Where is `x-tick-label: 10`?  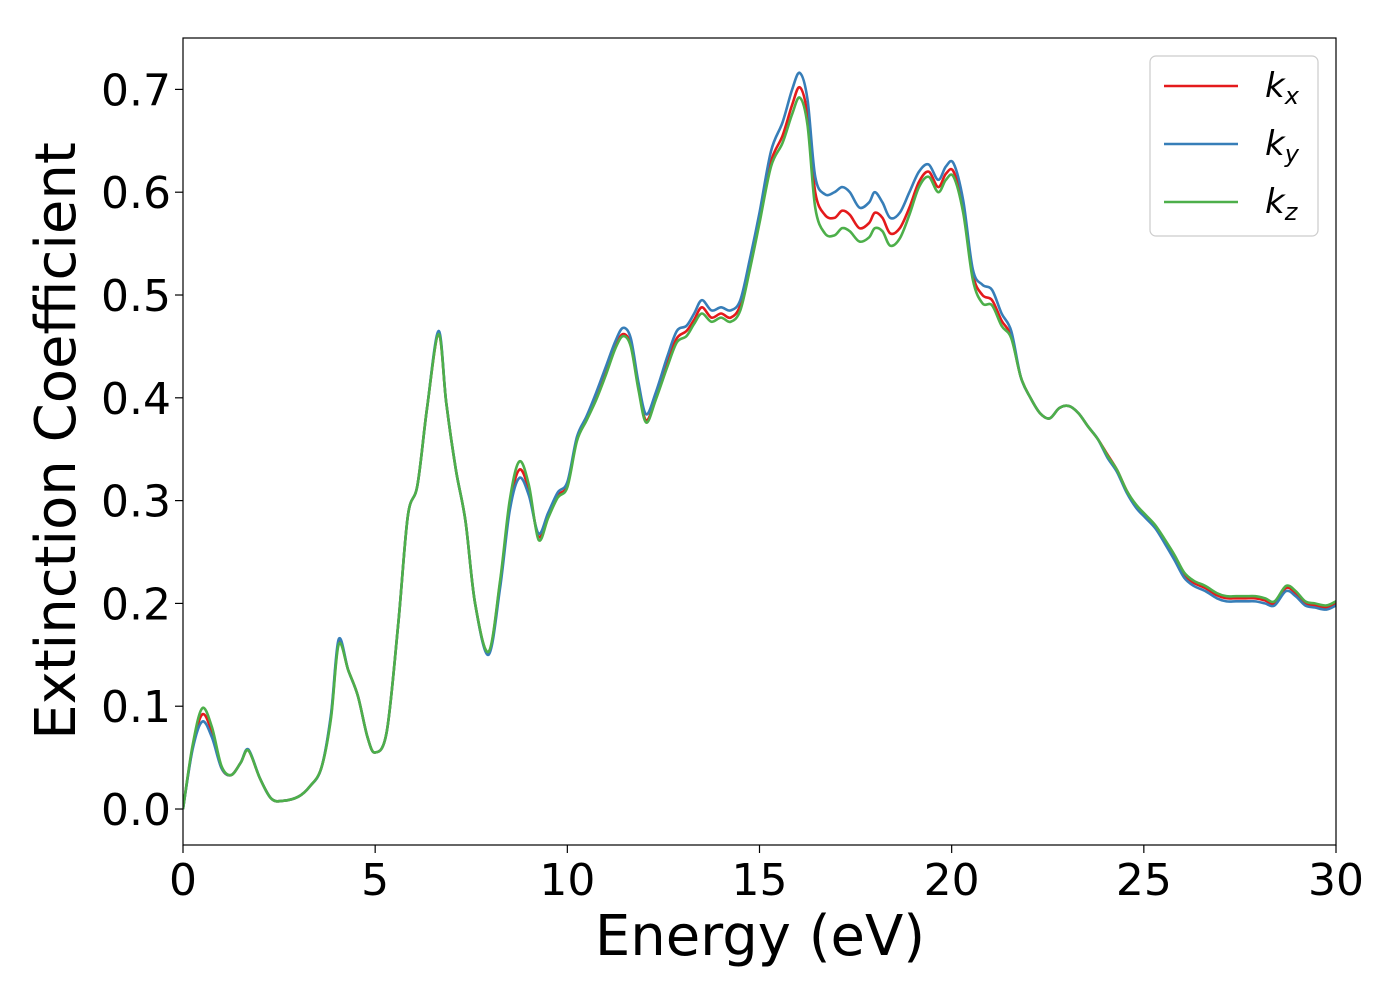 x-tick-label: 10 is located at coordinates (567, 880).